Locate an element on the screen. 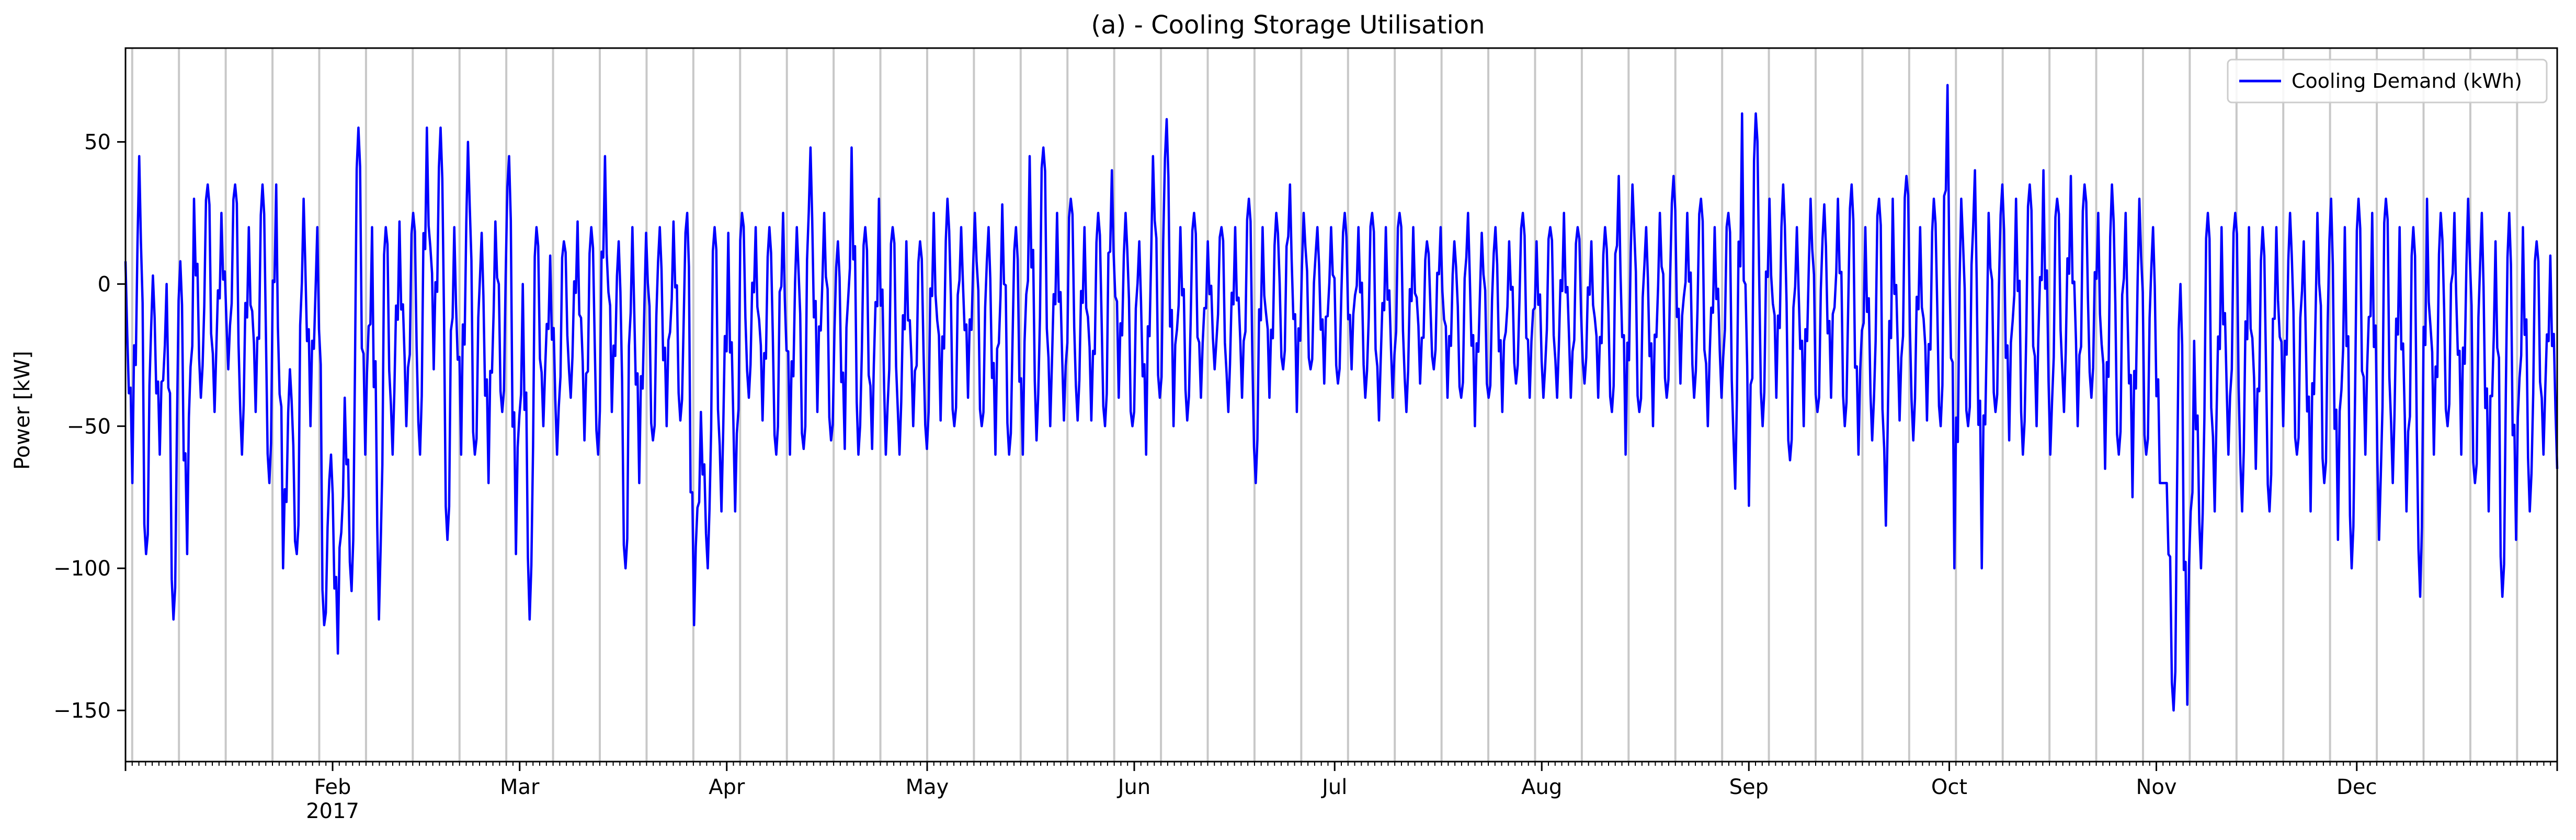 Image resolution: width=2576 pixels, height=840 pixels. x-tick-label: May is located at coordinates (928, 787).